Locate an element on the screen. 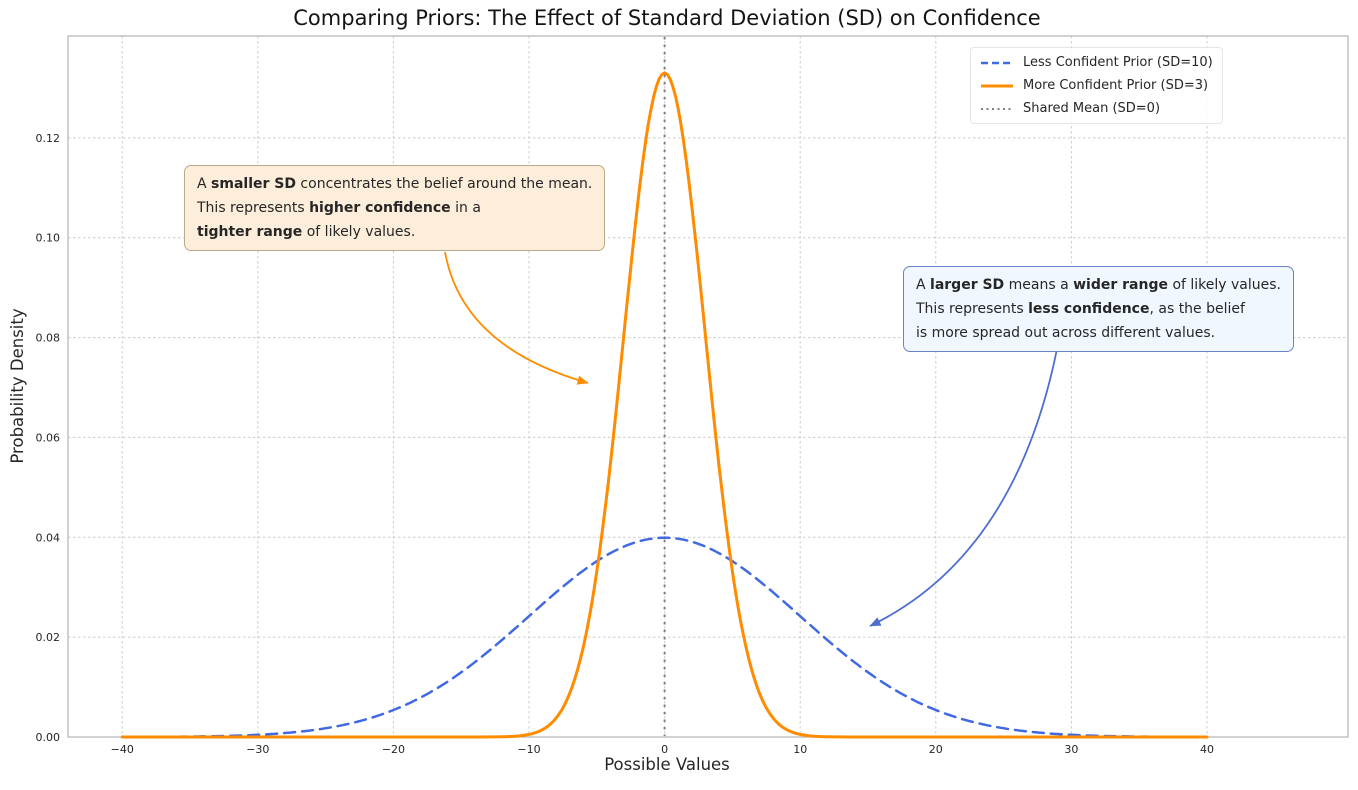  legend-label: Less Confident Prior (SD=10) is located at coordinates (1118, 62).